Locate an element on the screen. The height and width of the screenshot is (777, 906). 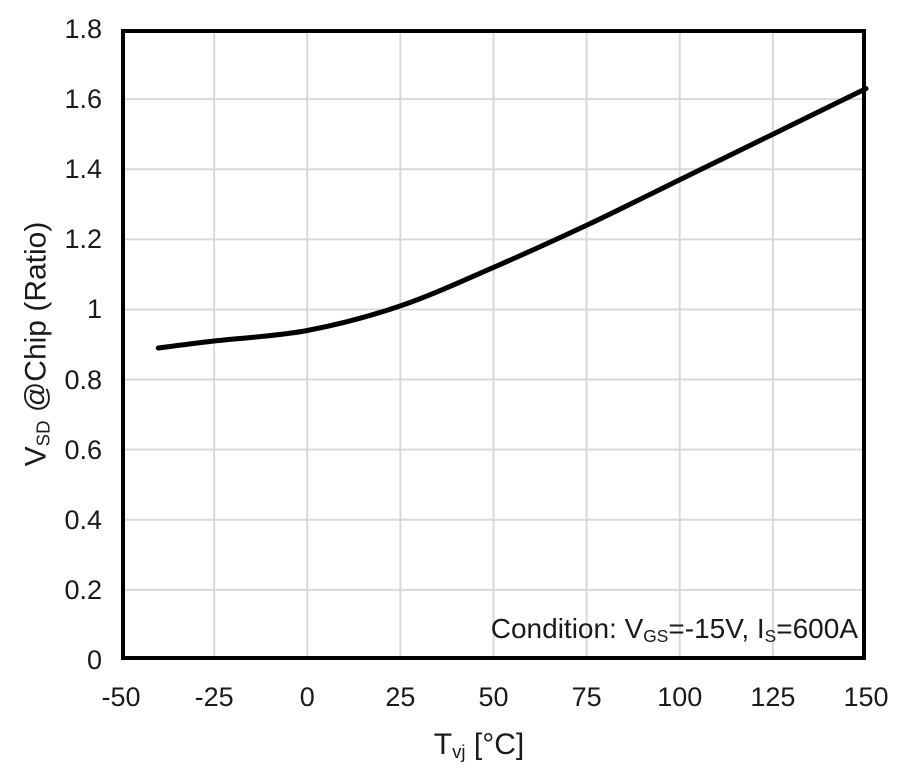
y-tick-label: 0 is located at coordinates (94, 660).